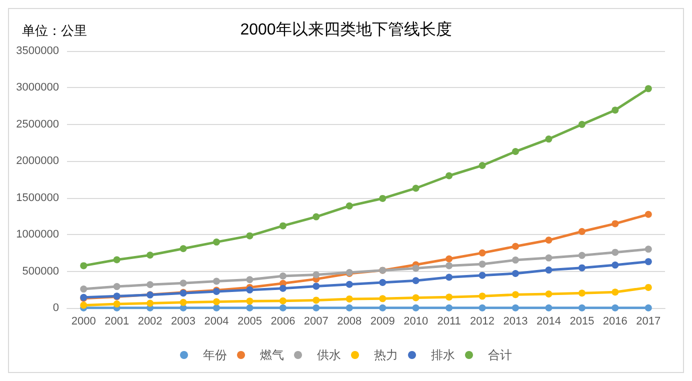  I want to click on x-tick-label: 2016, so click(615, 322).